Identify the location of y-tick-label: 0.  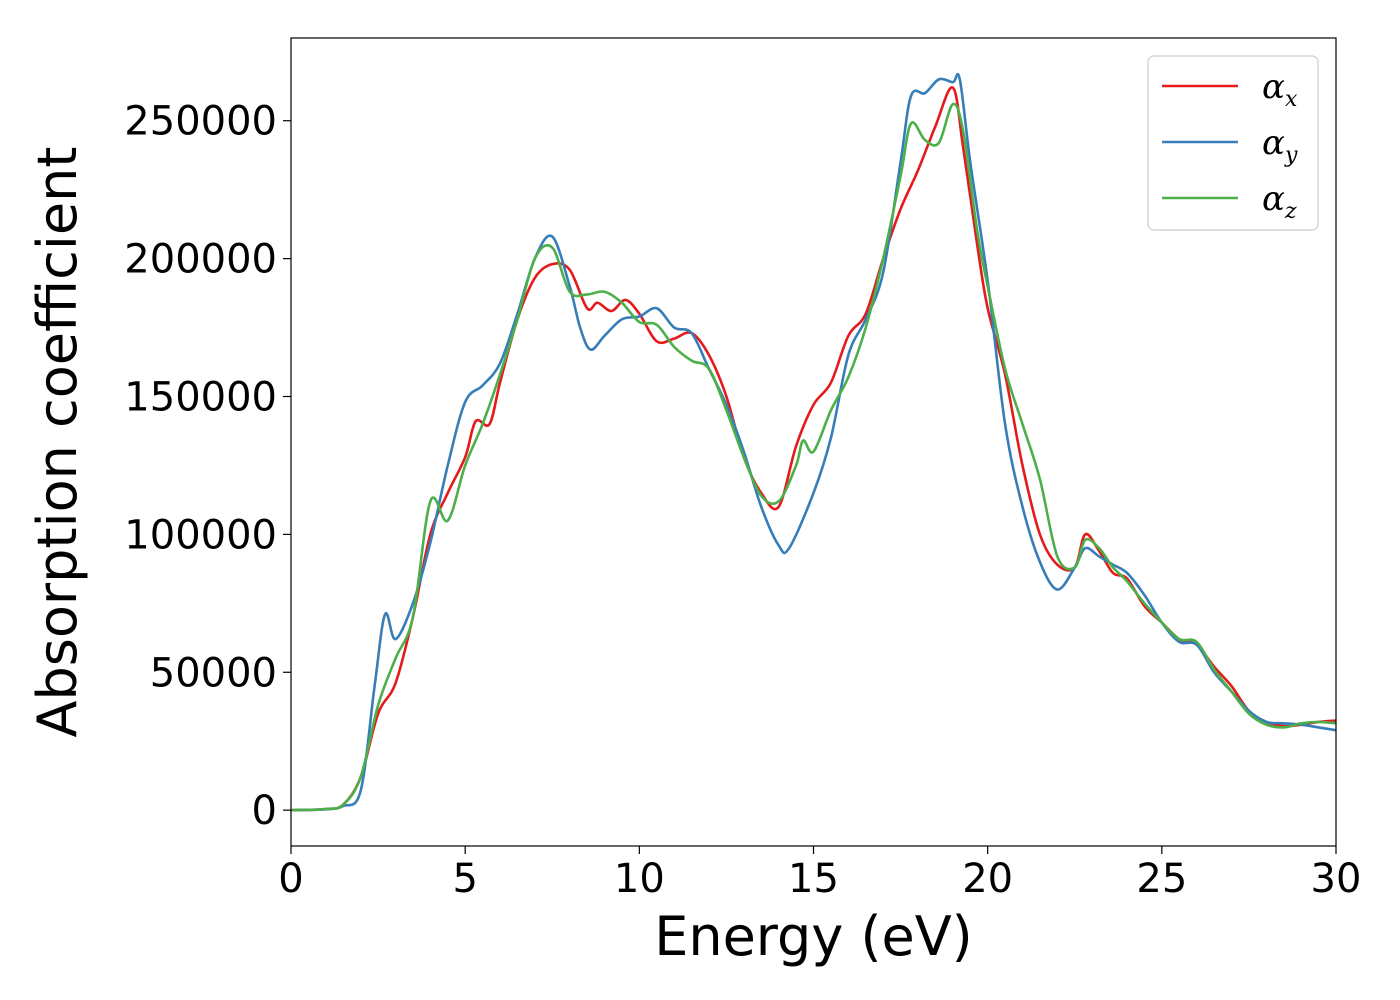
(264, 811).